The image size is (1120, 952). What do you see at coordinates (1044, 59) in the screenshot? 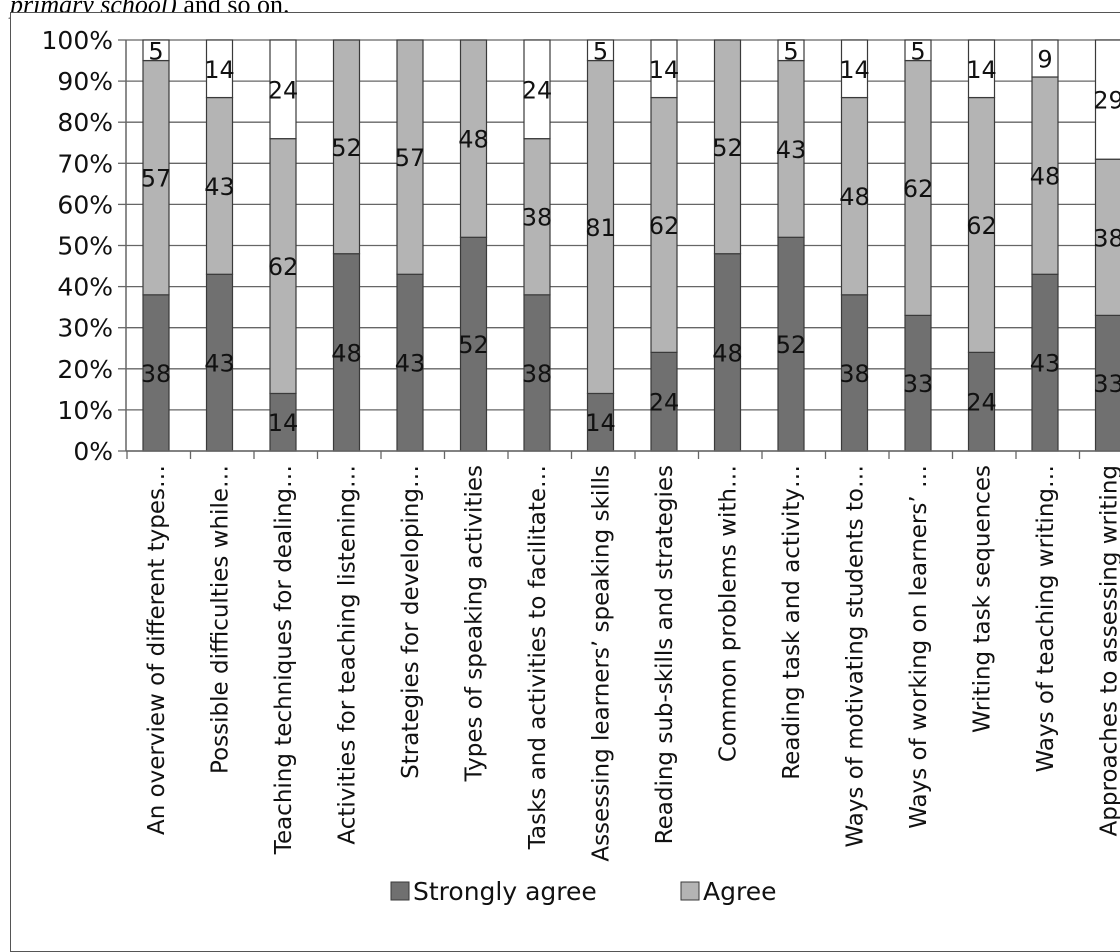
I see `data-label: 9` at bounding box center [1044, 59].